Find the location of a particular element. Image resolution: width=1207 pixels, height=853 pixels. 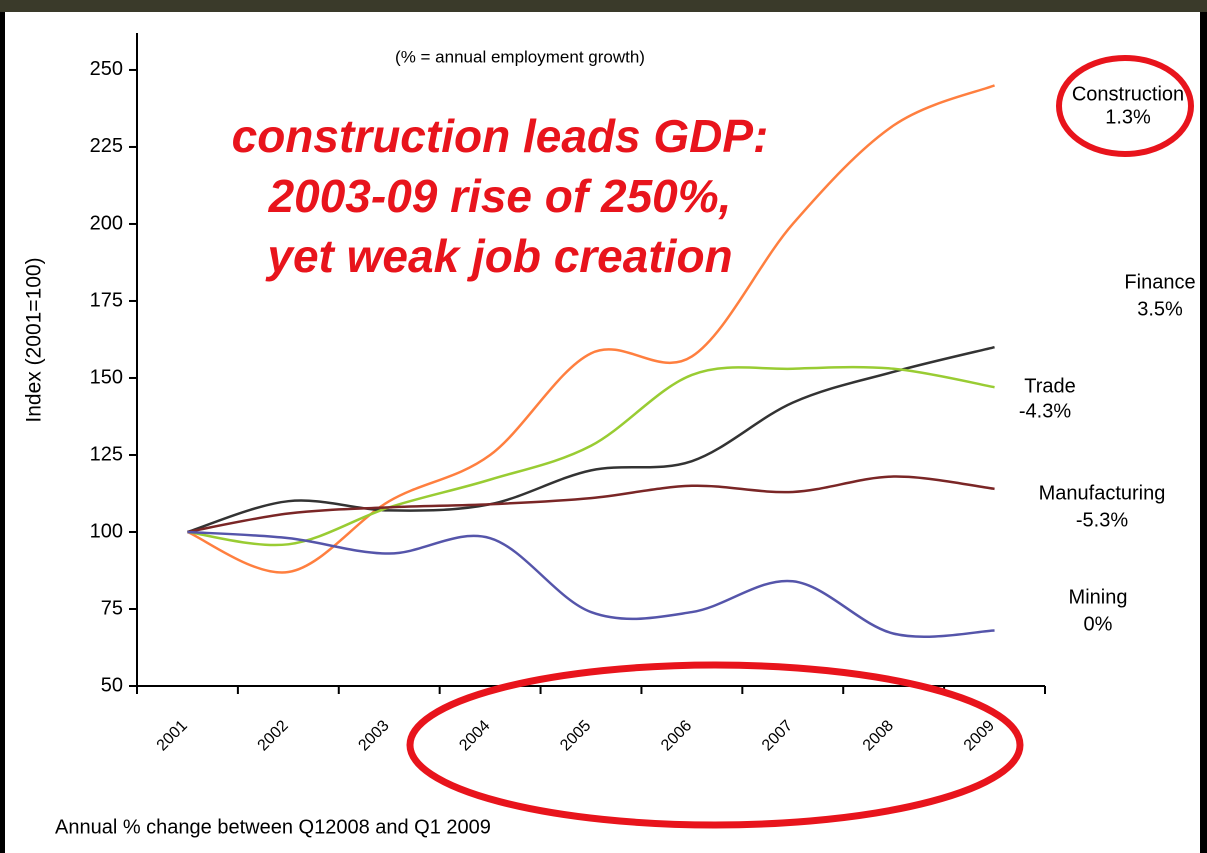

series-label: Mining is located at coordinates (1098, 597).